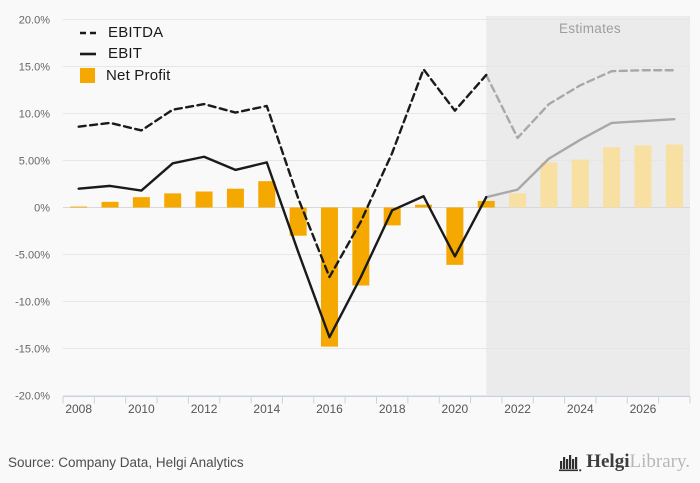 This screenshot has height=483, width=700. I want to click on svg-text: 2018, so click(392, 409).